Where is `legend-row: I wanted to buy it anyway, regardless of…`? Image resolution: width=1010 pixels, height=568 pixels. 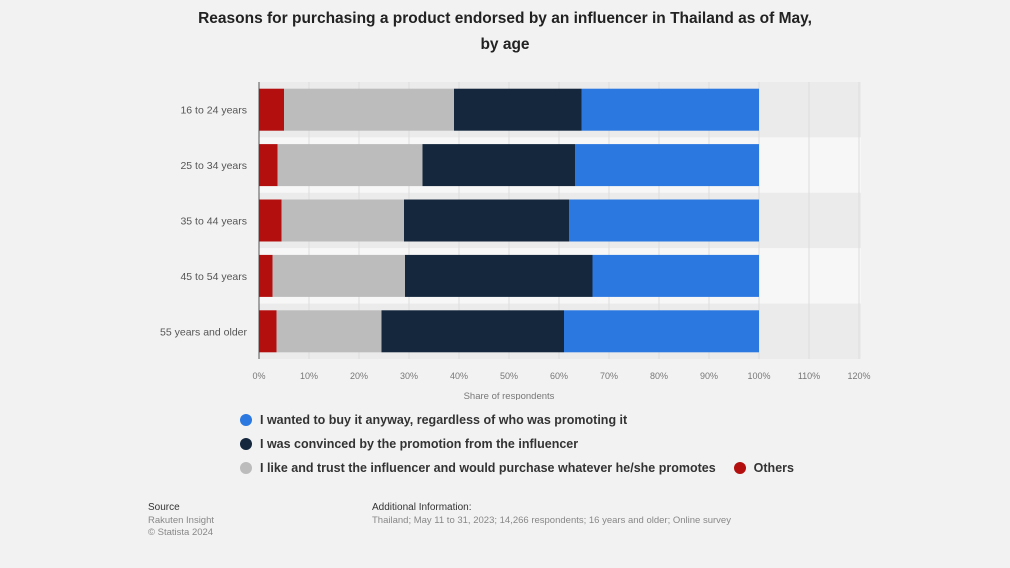 legend-row: I wanted to buy it anyway, regardless of… is located at coordinates (590, 420).